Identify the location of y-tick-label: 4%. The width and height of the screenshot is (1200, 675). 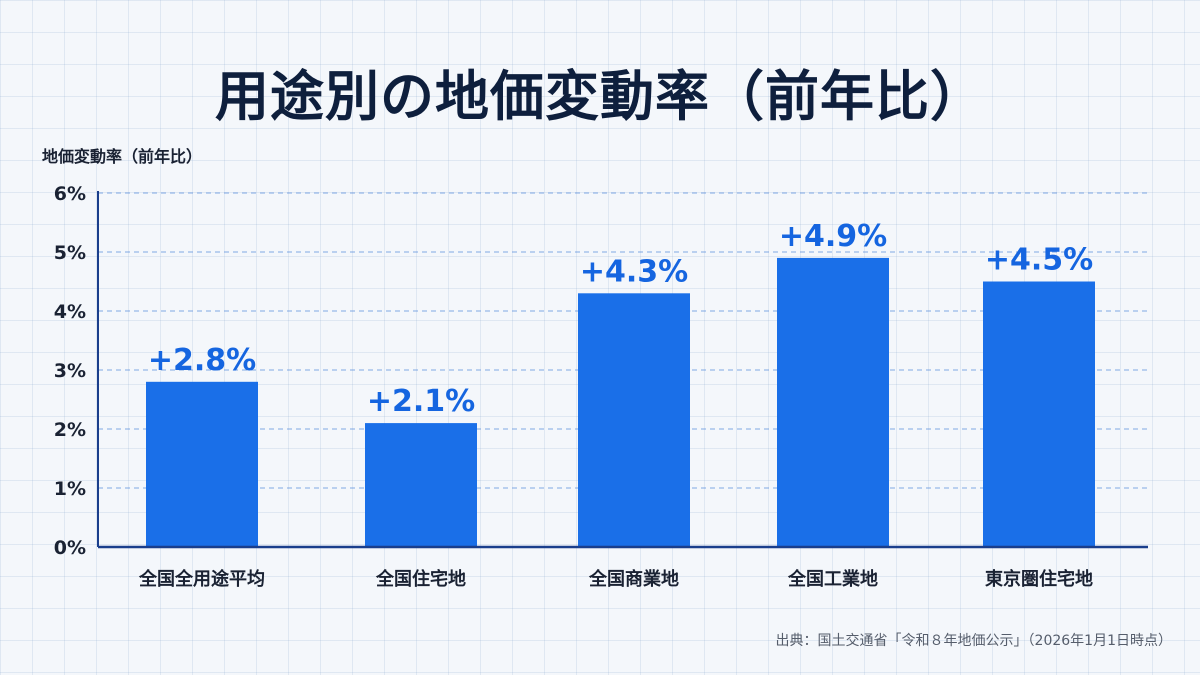
(70, 312).